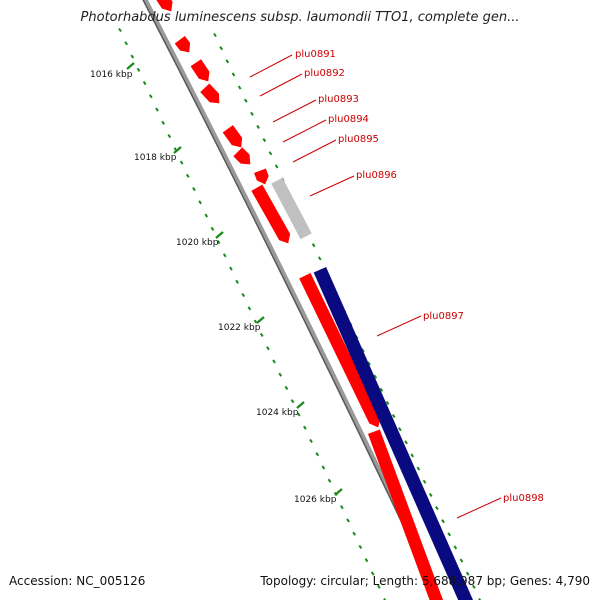 The width and height of the screenshot is (600, 604). Describe the element at coordinates (443, 316) in the screenshot. I see `gene-label: plu0897` at that location.